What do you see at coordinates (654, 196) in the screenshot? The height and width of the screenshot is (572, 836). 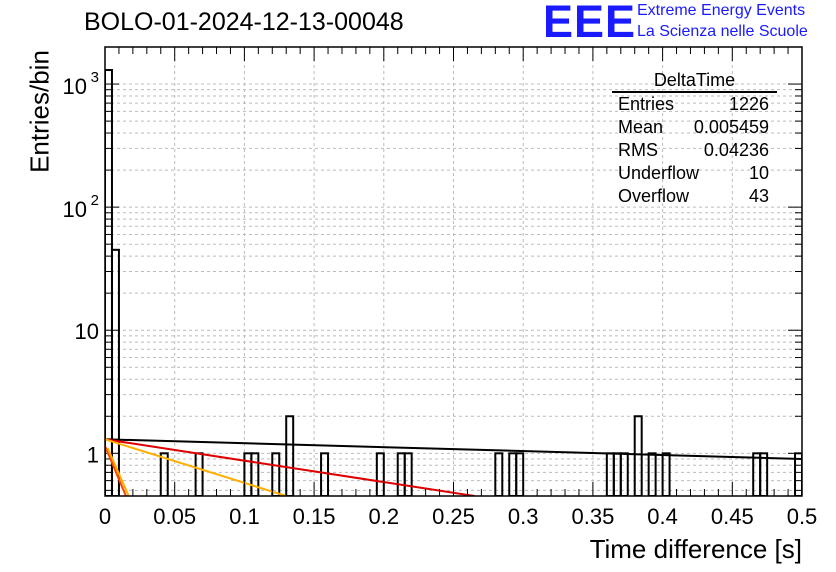 I see `stats-label: Overflow` at bounding box center [654, 196].